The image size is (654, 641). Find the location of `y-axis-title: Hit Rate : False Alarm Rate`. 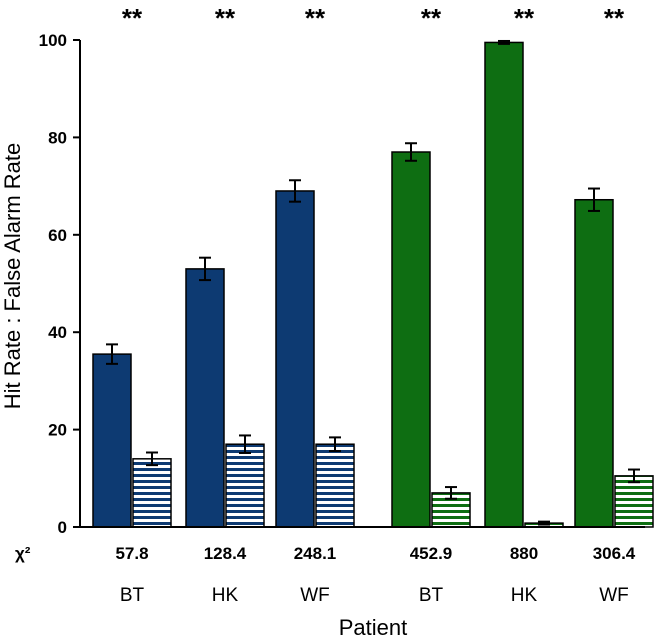

y-axis-title: Hit Rate : False Alarm Rate is located at coordinates (12, 276).